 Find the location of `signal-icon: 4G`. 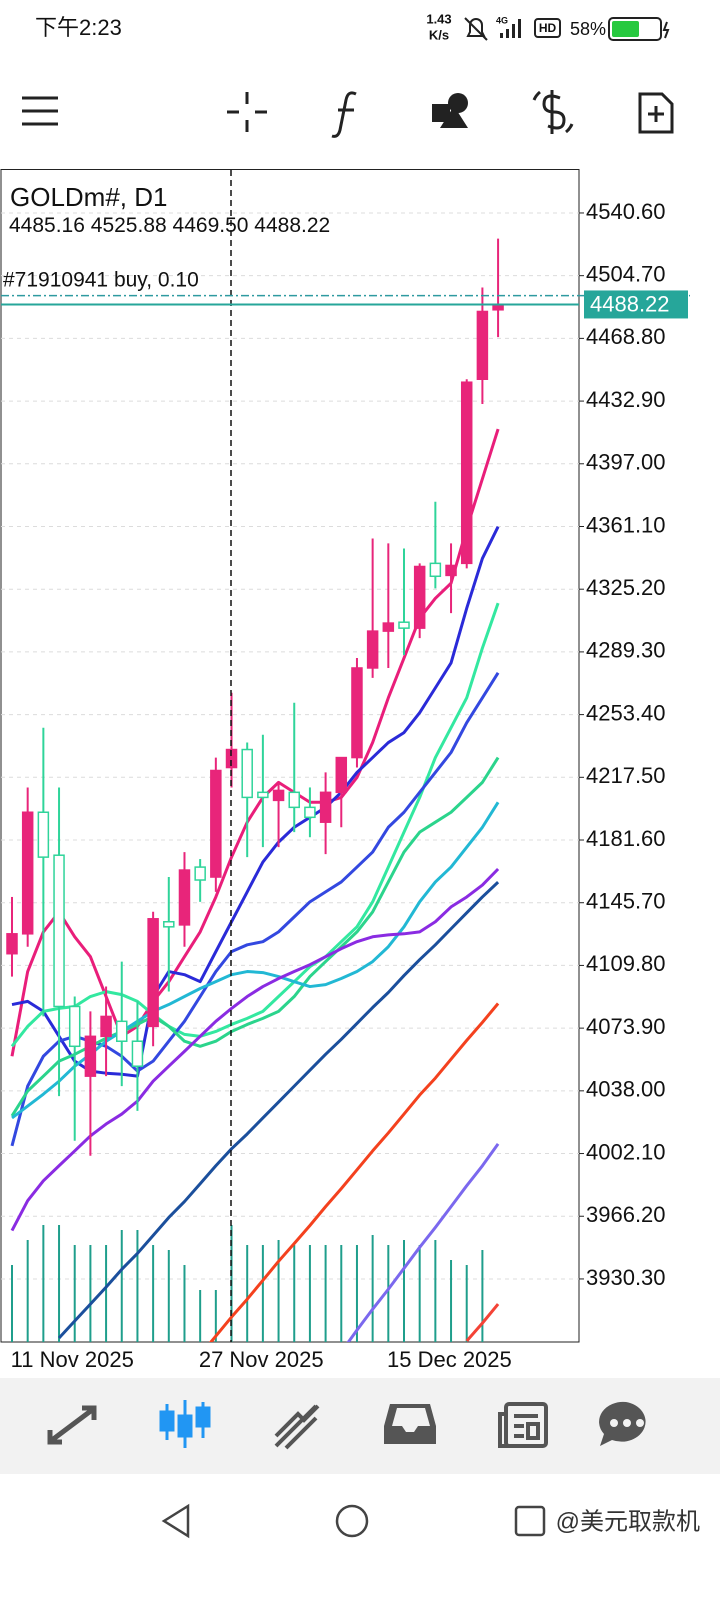

signal-icon: 4G is located at coordinates (508, 26).